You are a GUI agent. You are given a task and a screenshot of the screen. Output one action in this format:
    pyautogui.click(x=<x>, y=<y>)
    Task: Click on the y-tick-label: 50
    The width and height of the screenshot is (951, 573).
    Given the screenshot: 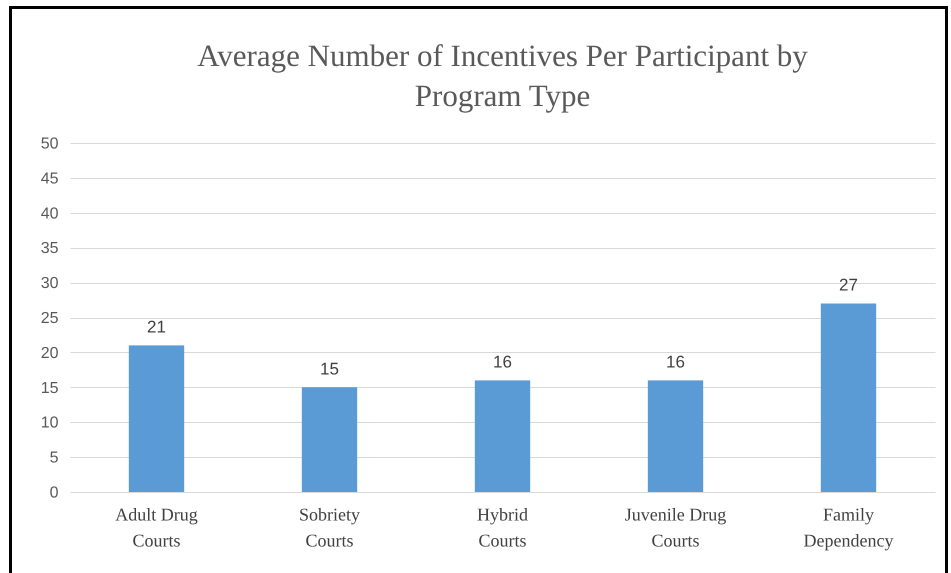 What is the action you would take?
    pyautogui.click(x=49, y=144)
    